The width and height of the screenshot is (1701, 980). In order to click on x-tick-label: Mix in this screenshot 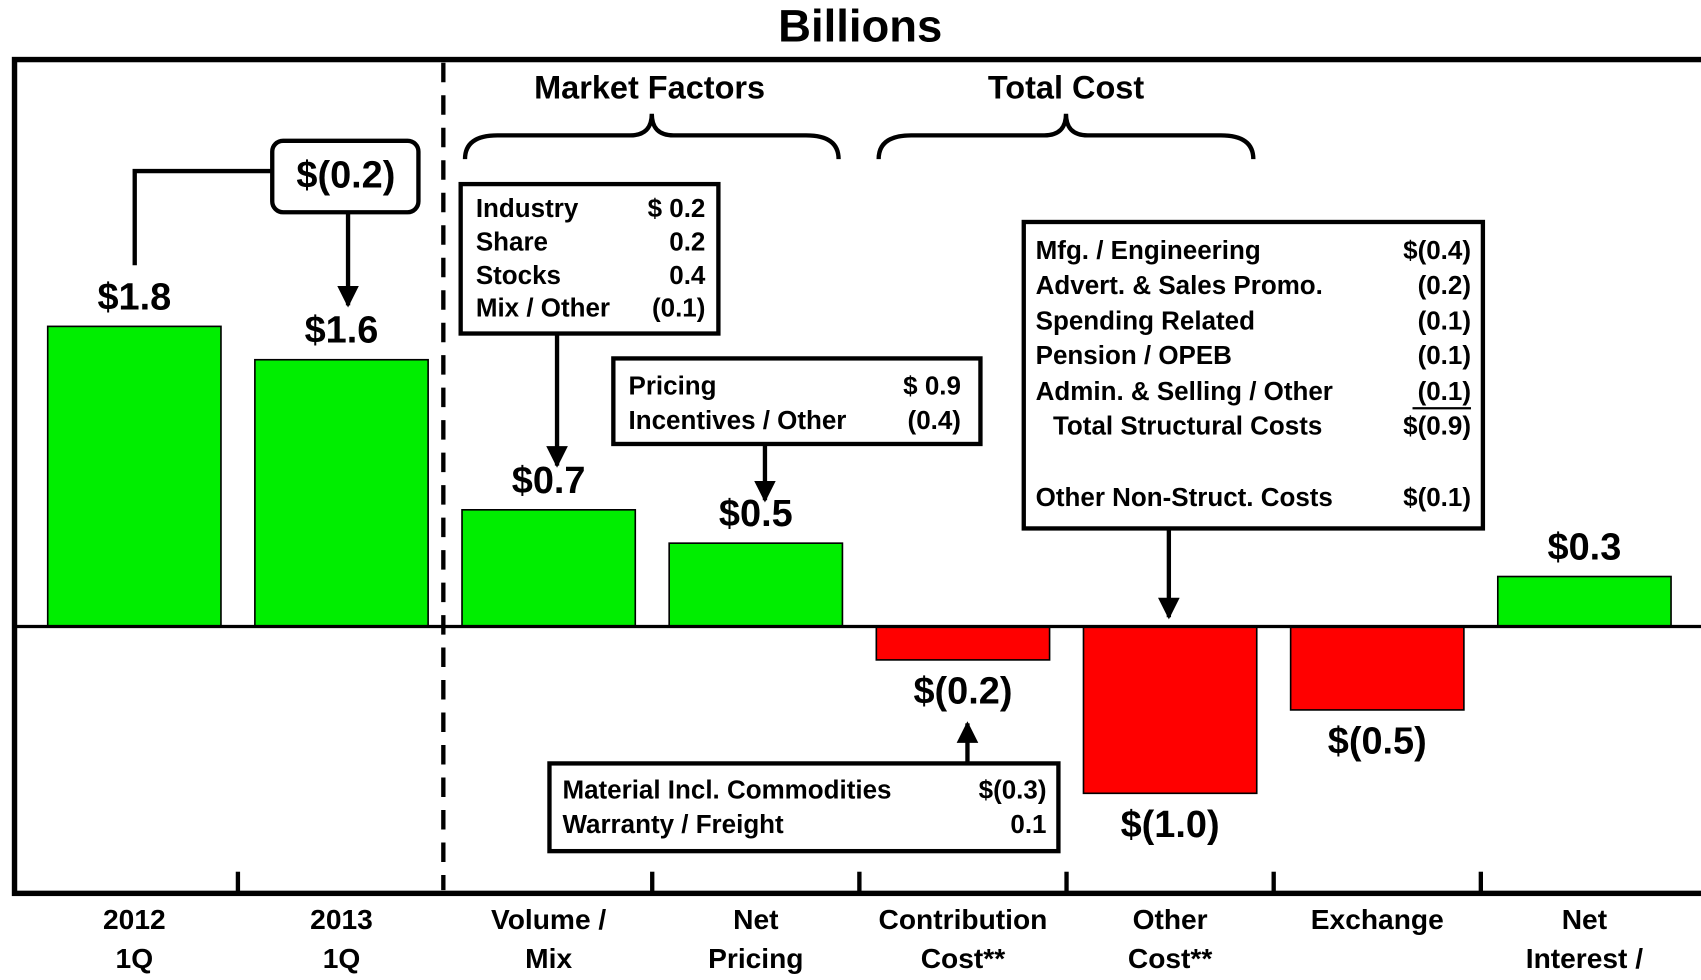, I will do `click(548, 958)`.